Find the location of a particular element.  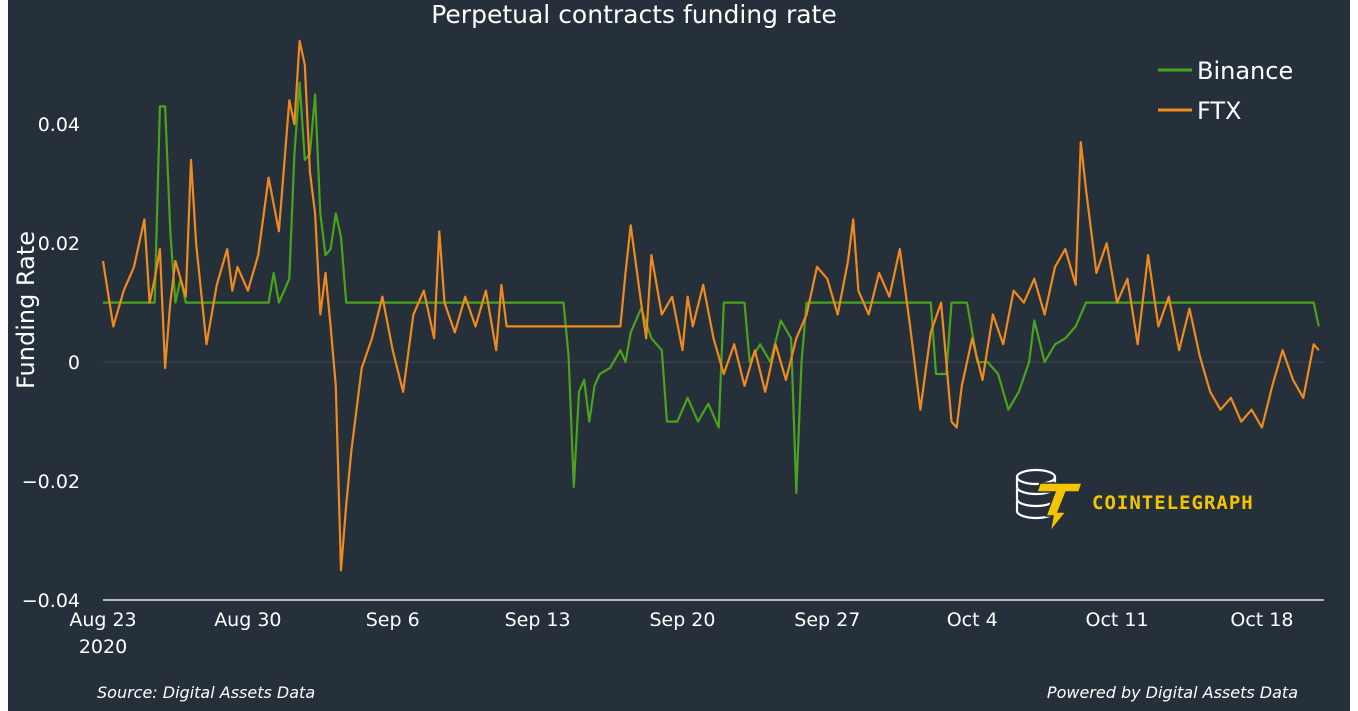

x-tick-label: Oct 11 is located at coordinates (1117, 620).